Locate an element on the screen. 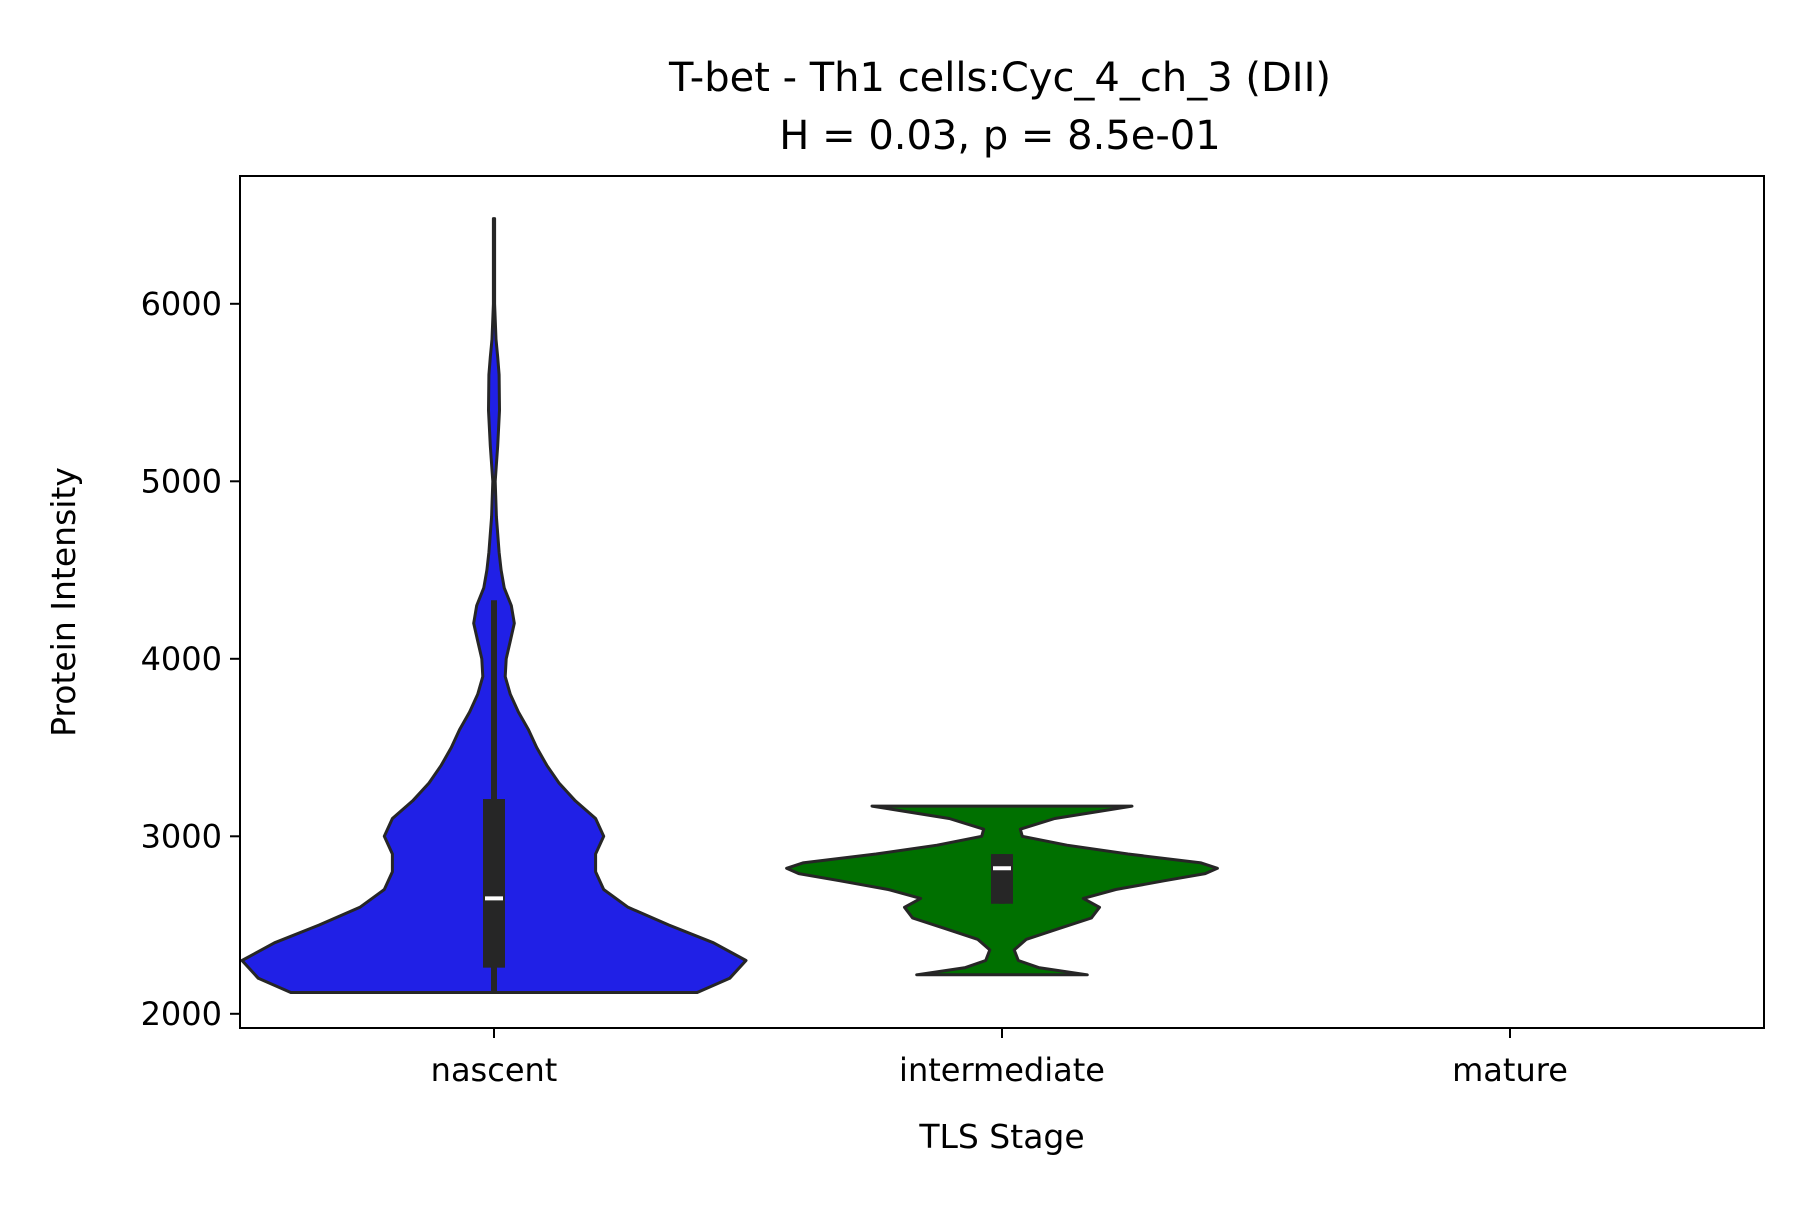 Image resolution: width=1800 pixels, height=1205 pixels. iqr-box-intermediate is located at coordinates (1002, 879).